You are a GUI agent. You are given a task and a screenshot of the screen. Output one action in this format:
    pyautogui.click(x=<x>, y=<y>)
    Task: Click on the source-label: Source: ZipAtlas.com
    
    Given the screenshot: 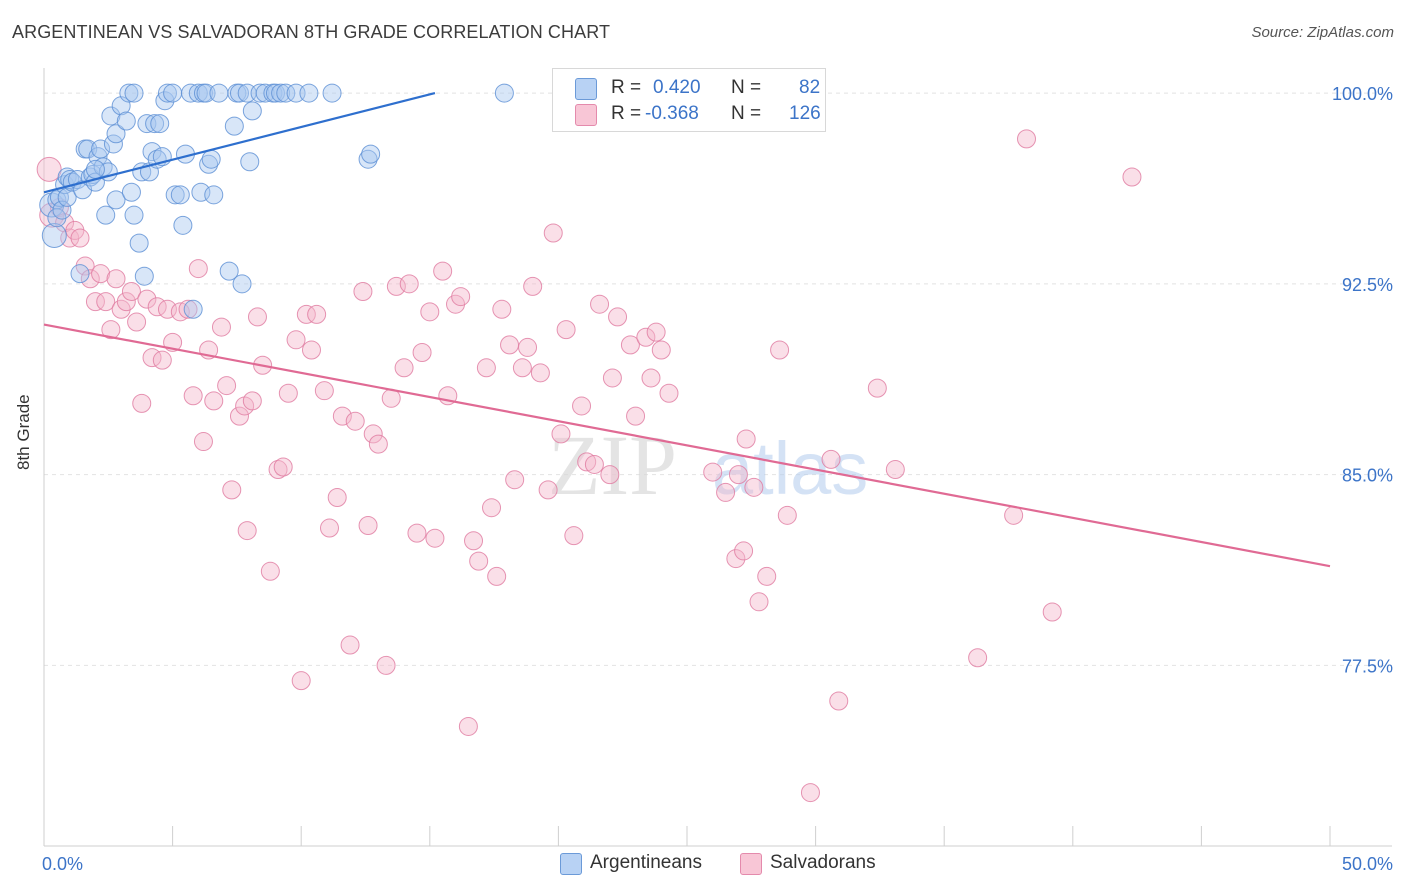 What is the action you would take?
    pyautogui.click(x=1322, y=32)
    